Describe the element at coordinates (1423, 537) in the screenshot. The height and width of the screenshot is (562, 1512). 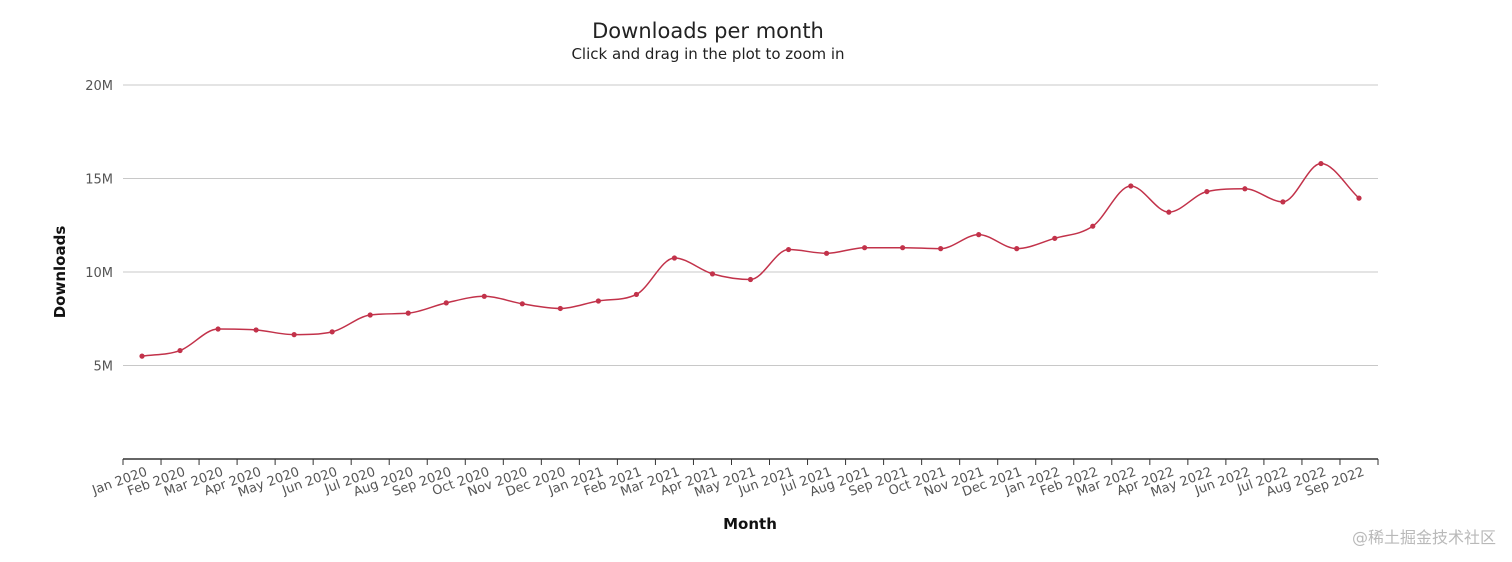
I see `watermark-text: @稀土掘金技术社区` at that location.